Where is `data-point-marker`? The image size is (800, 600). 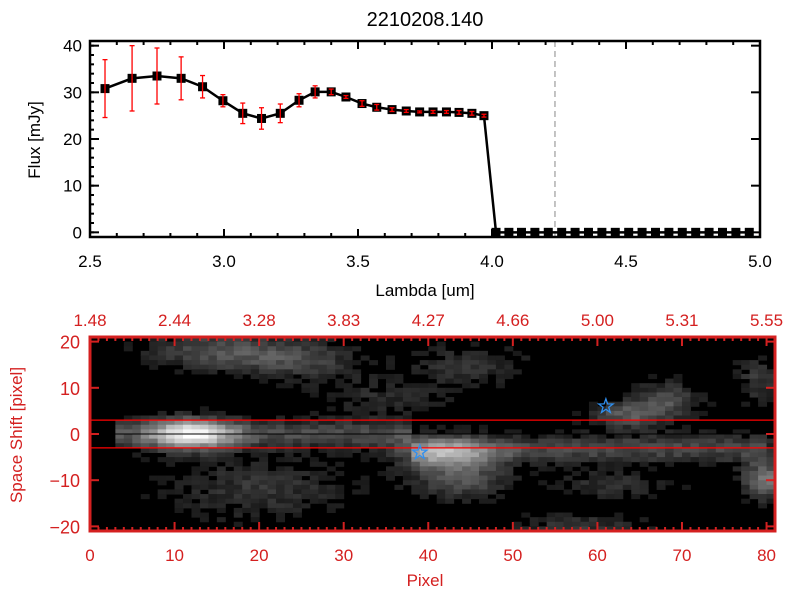 data-point-marker is located at coordinates (642, 232).